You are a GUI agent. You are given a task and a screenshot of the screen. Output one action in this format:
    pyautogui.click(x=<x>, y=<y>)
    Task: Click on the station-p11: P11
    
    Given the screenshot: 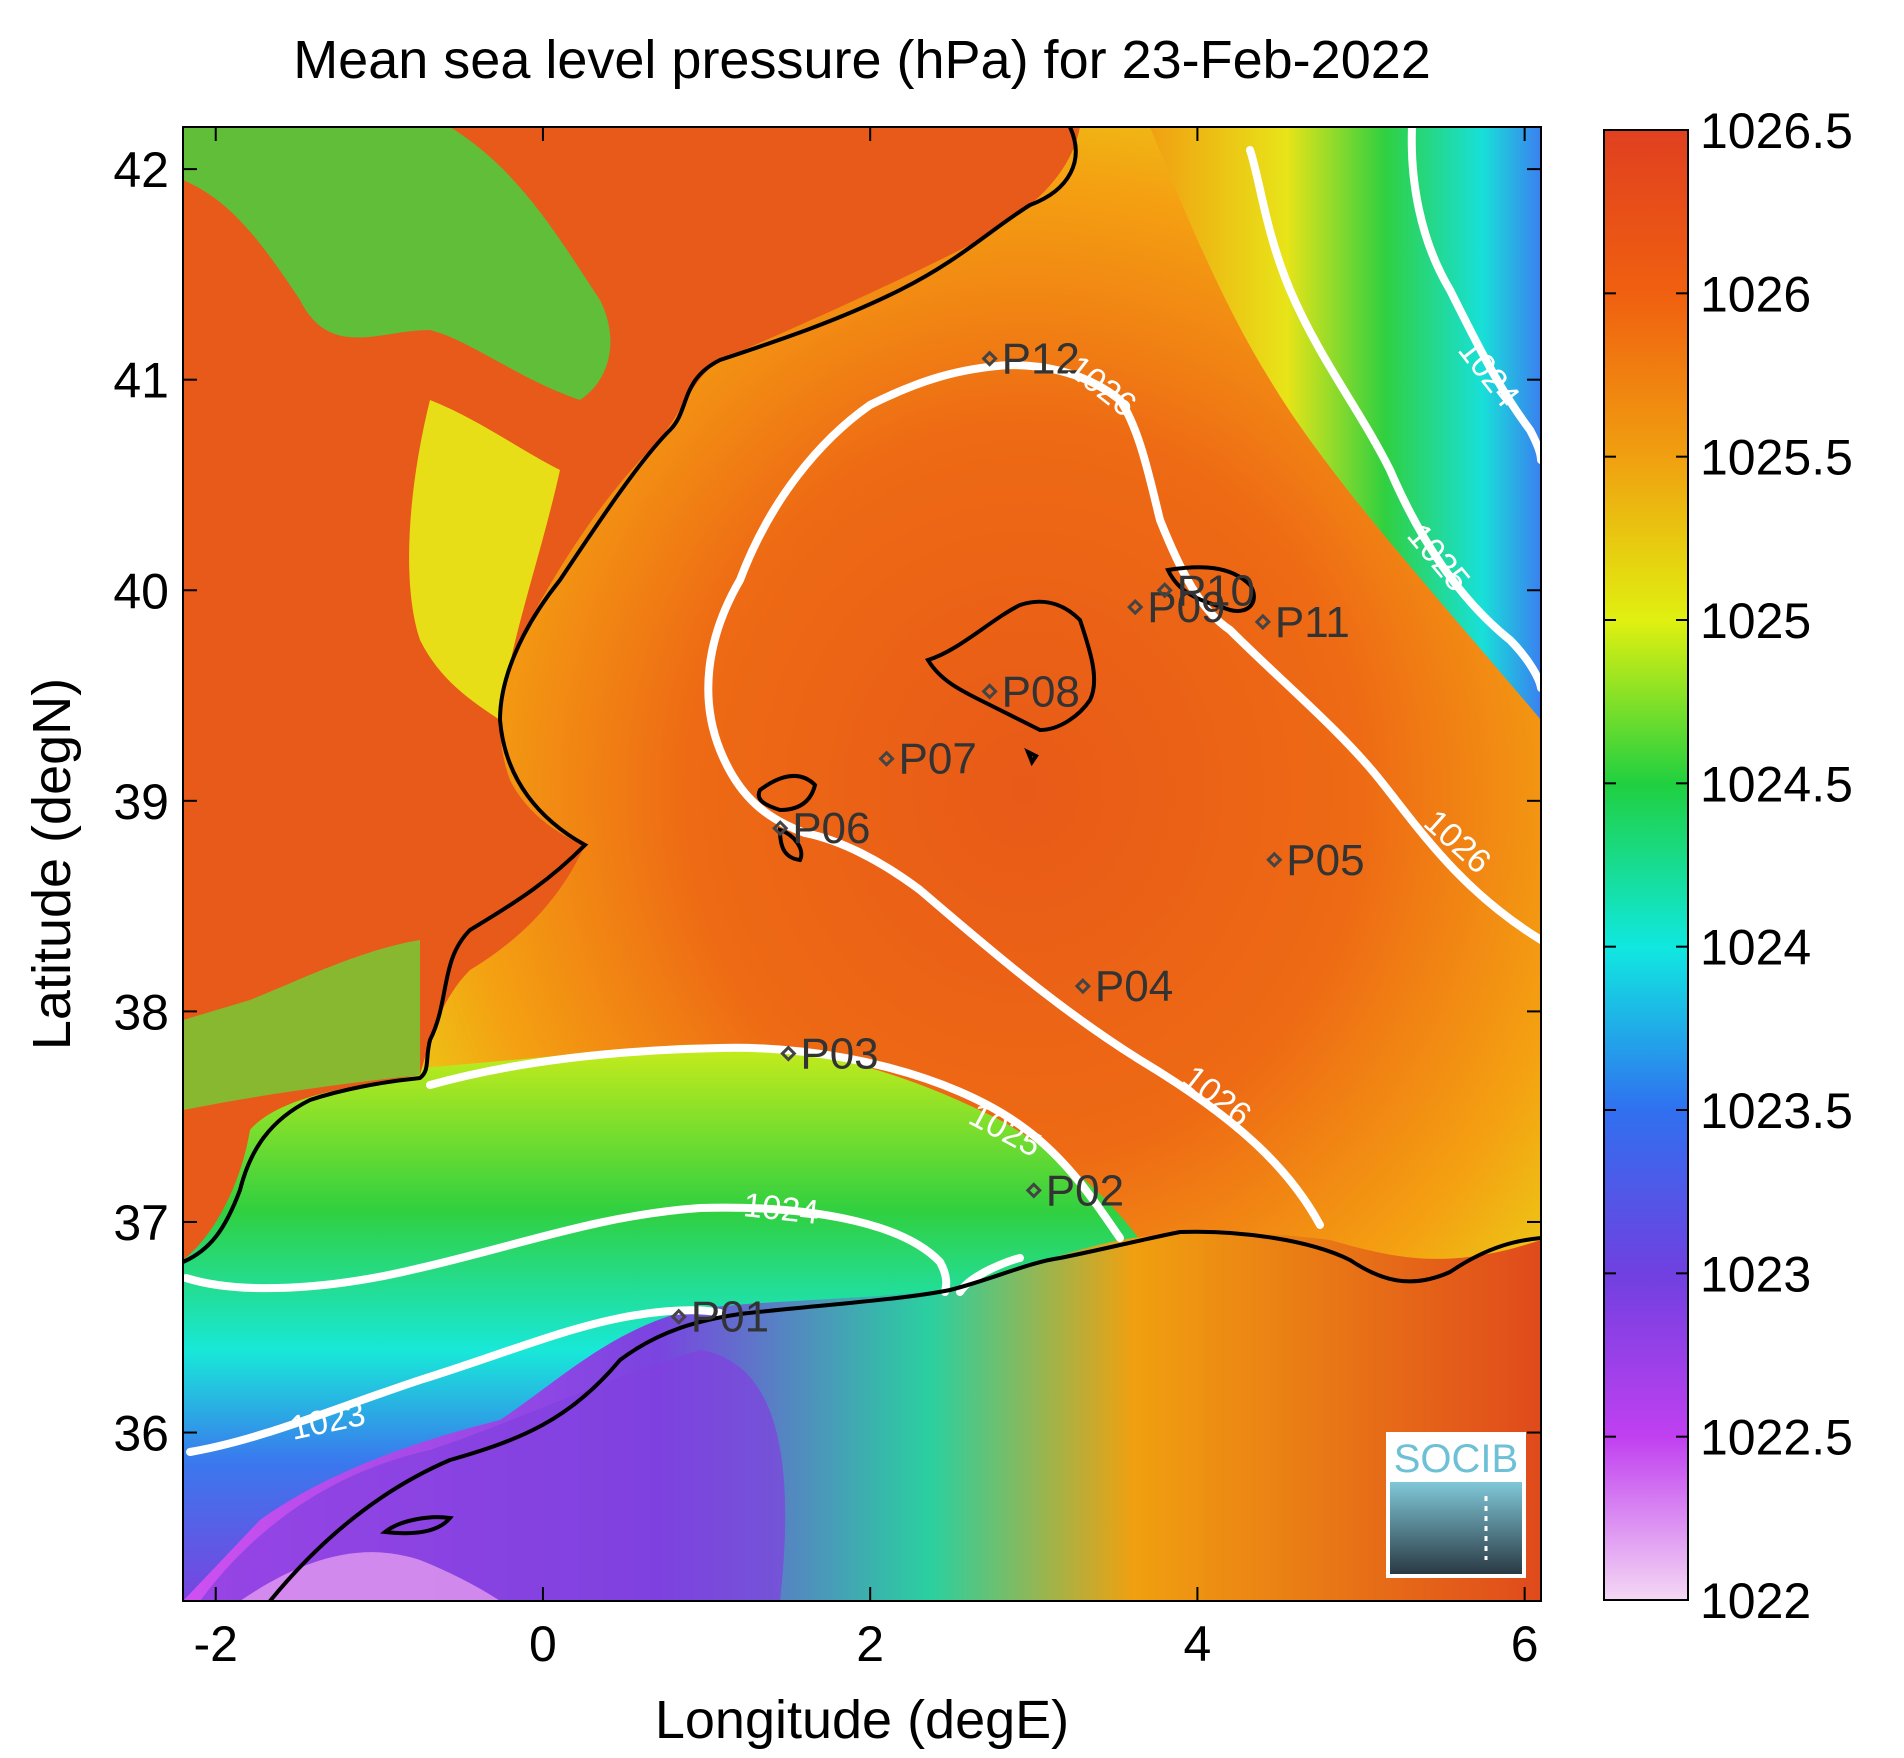 What is the action you would take?
    pyautogui.click(x=1302, y=622)
    